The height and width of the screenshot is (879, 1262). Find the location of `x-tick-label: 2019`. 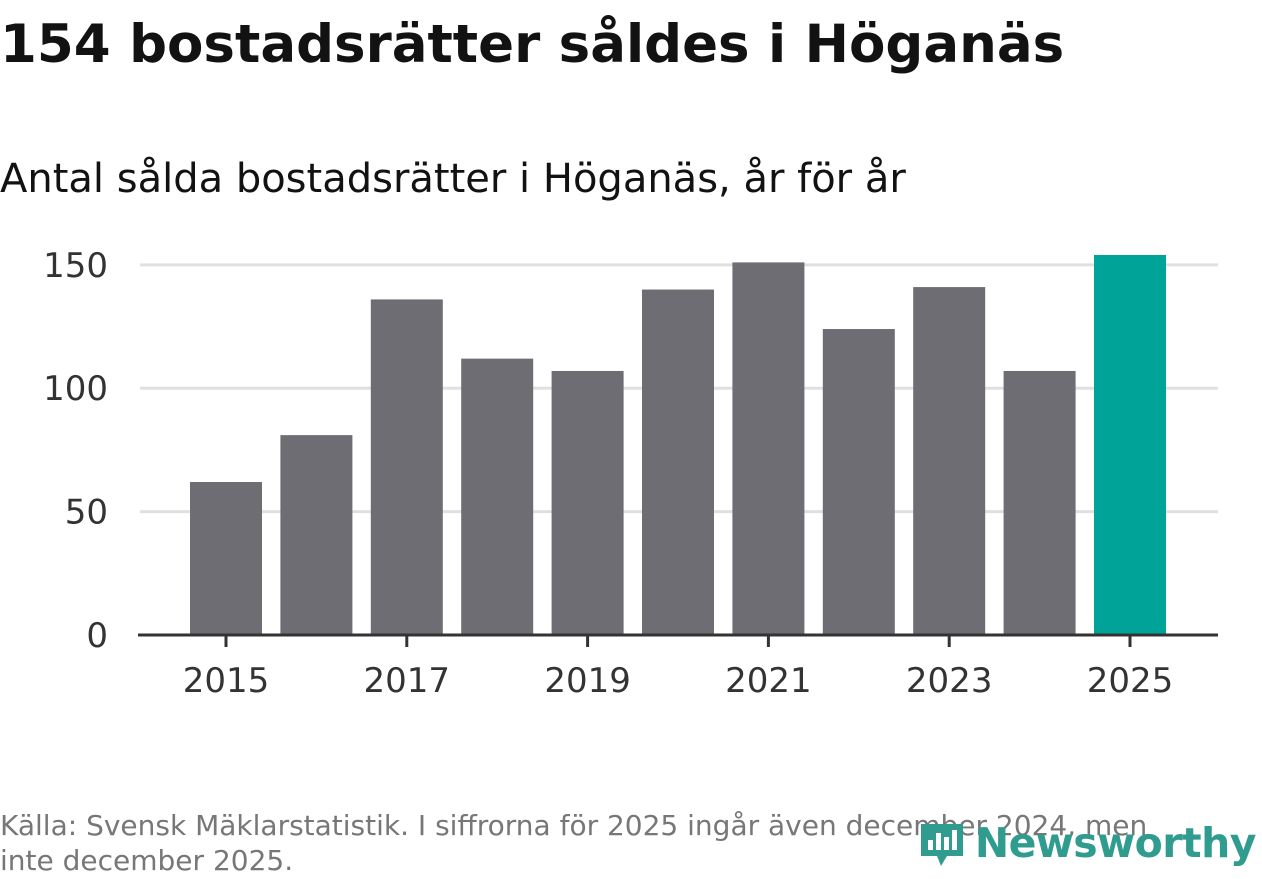

x-tick-label: 2019 is located at coordinates (587, 681).